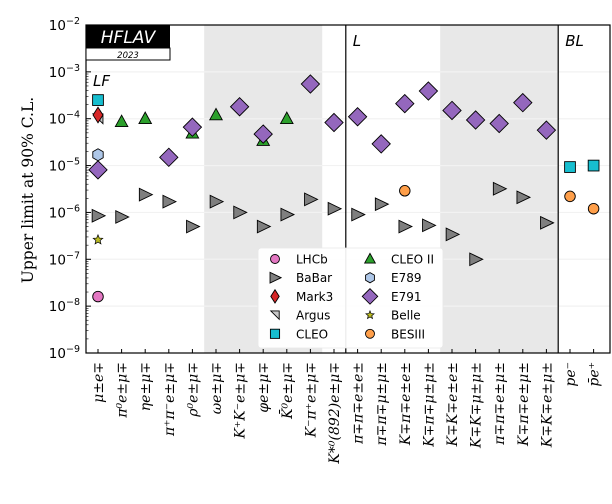  Describe the element at coordinates (64, 353) in the screenshot. I see `y-tick-label: 10⁻⁹` at that location.